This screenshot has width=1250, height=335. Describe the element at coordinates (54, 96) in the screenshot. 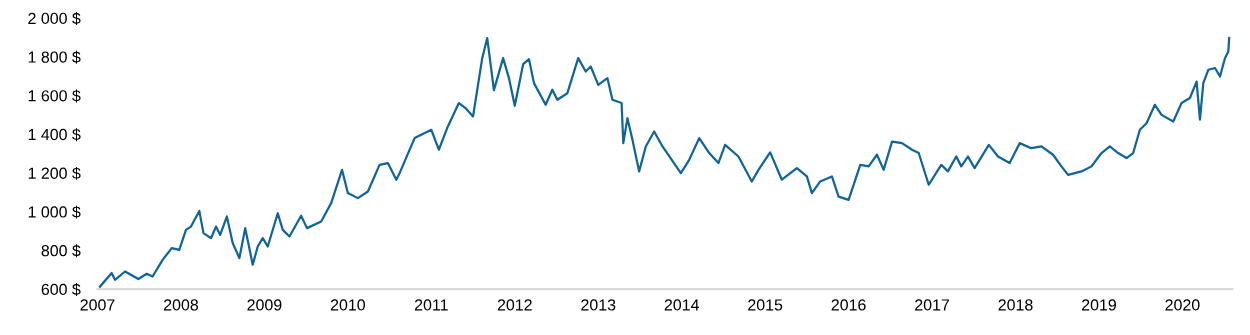

I see `y-tick-label: 1 600 $` at that location.